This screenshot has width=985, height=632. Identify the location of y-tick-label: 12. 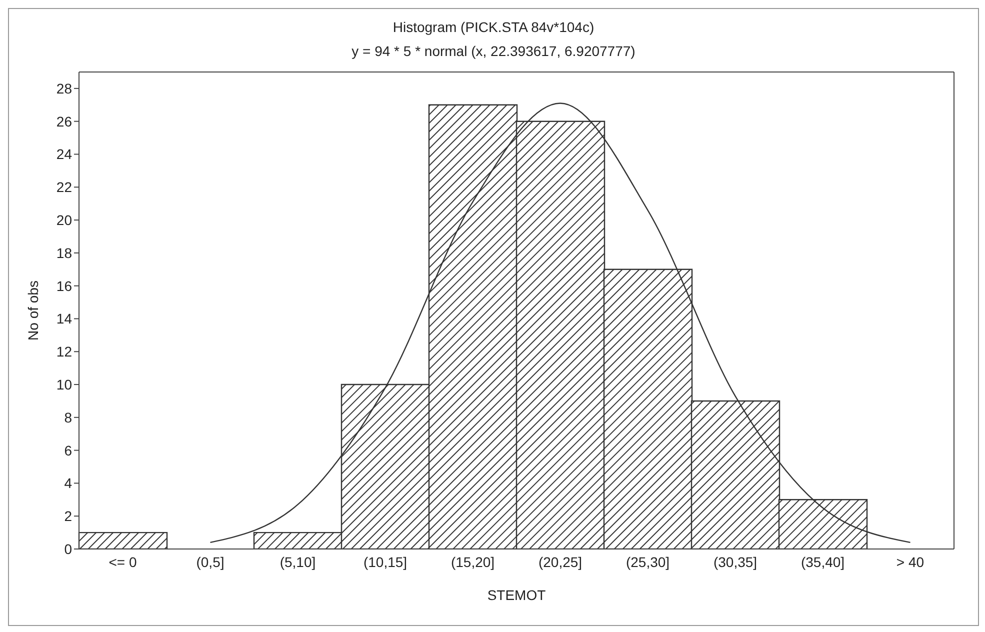
(64, 352).